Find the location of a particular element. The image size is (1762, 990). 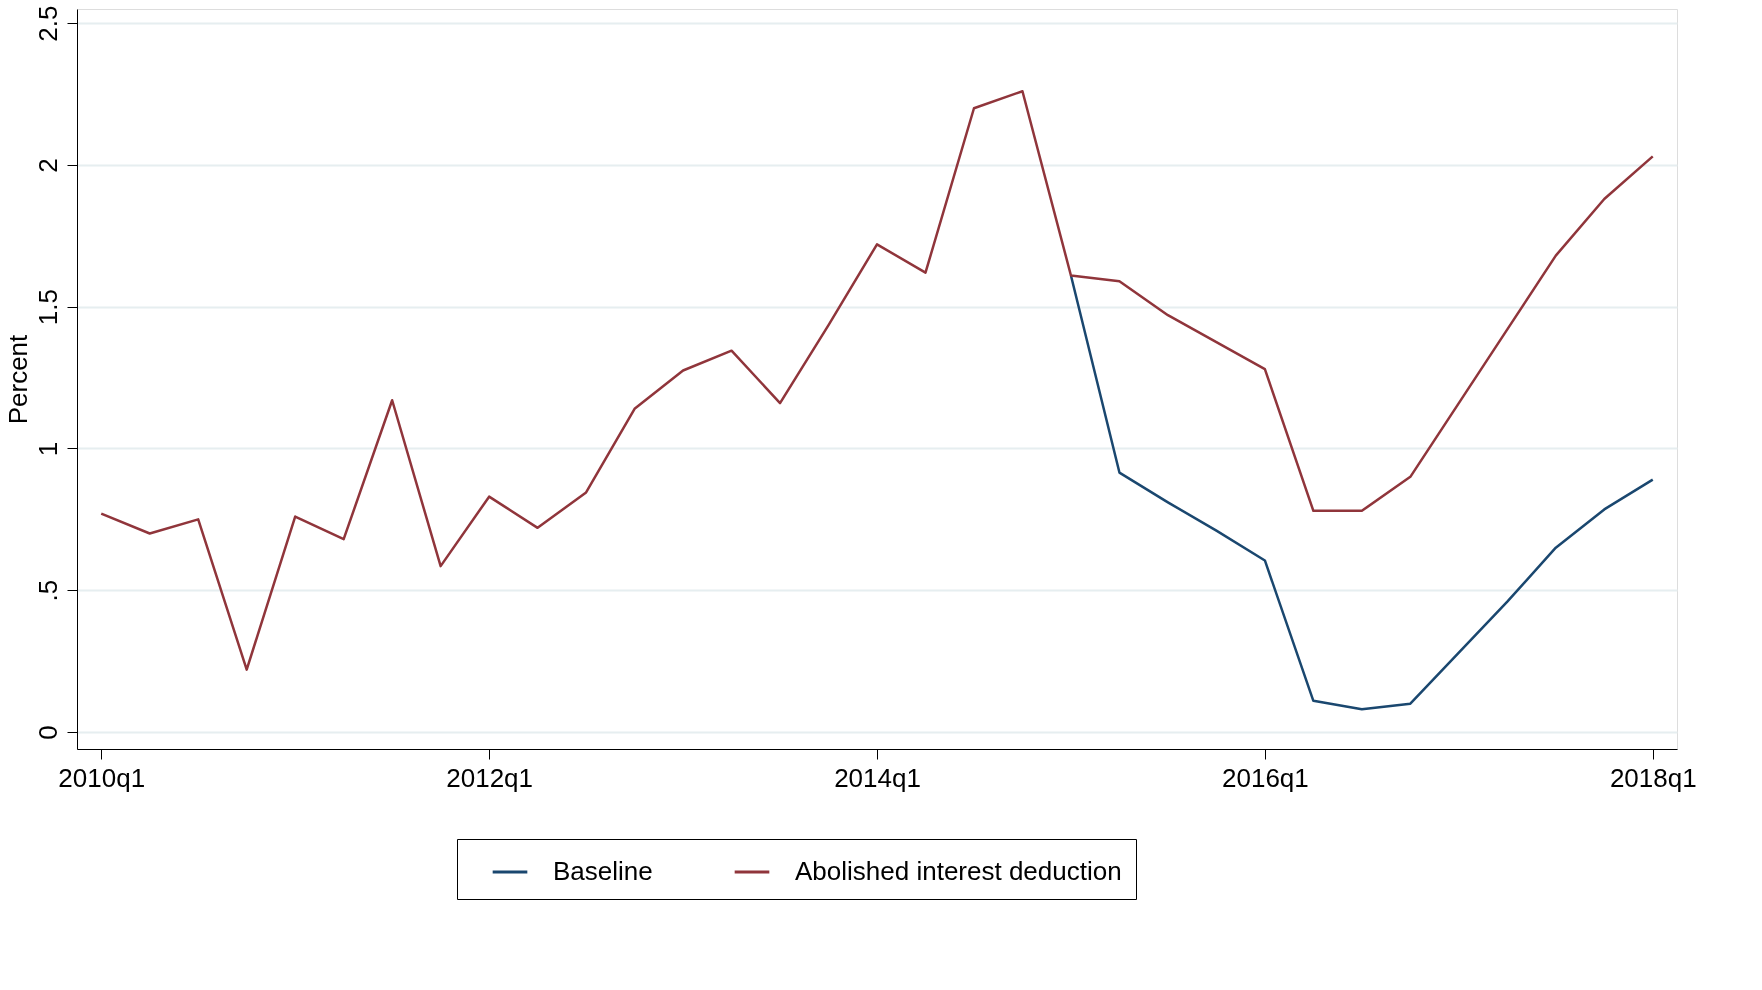

line-series is located at coordinates (1362, 492).